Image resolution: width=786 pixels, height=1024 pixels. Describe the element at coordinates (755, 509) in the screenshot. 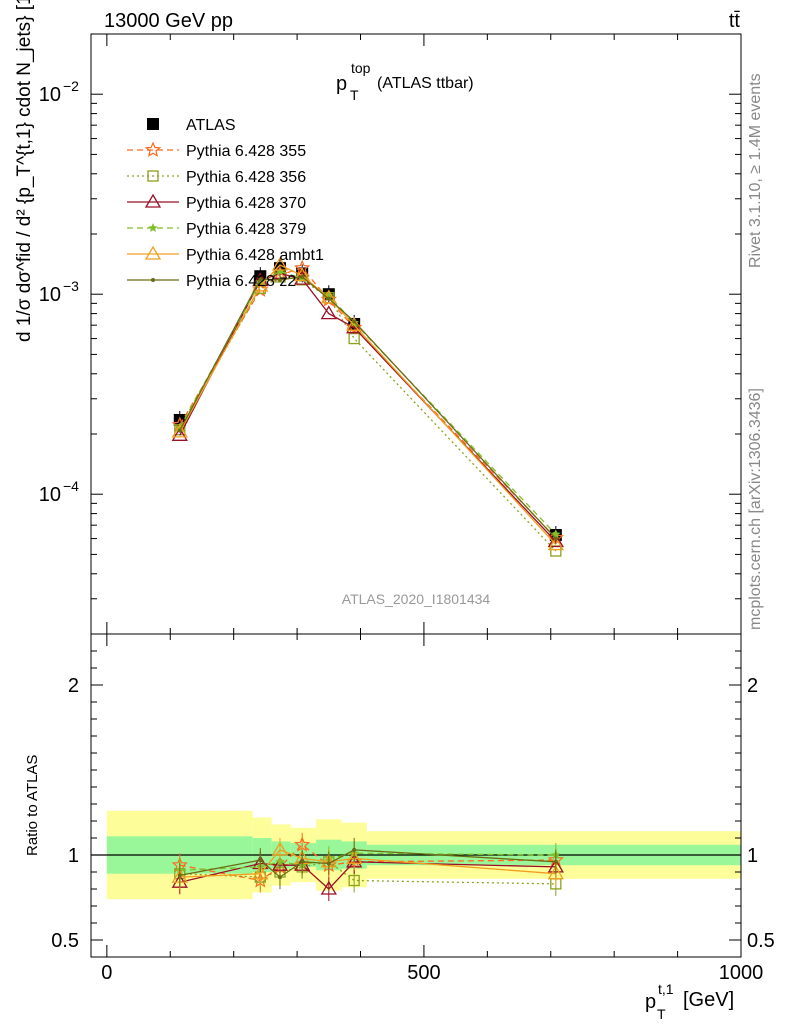

I see `source-label: mcplots.cern.ch [arXiv:1306.3436]` at that location.